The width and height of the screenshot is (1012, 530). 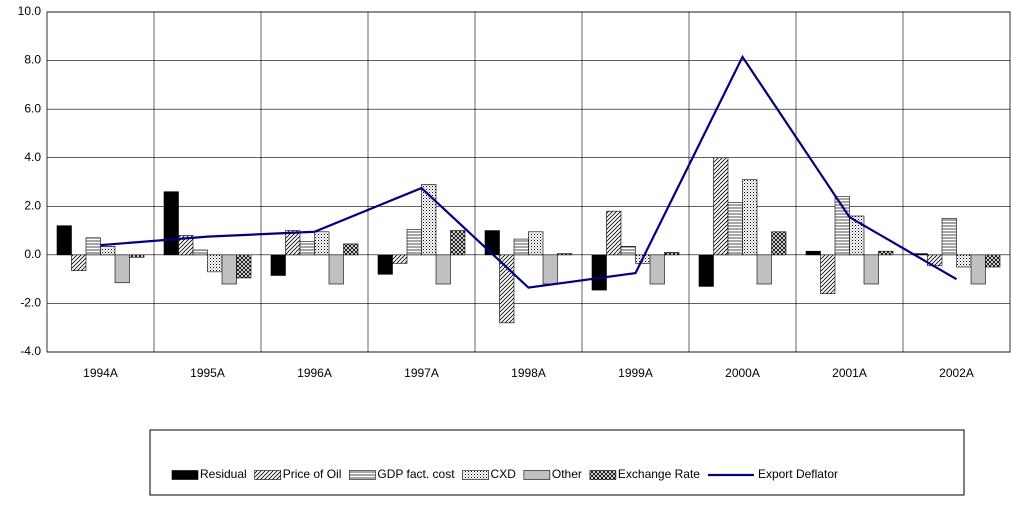 What do you see at coordinates (223, 474) in the screenshot?
I see `legend-label: Residual` at bounding box center [223, 474].